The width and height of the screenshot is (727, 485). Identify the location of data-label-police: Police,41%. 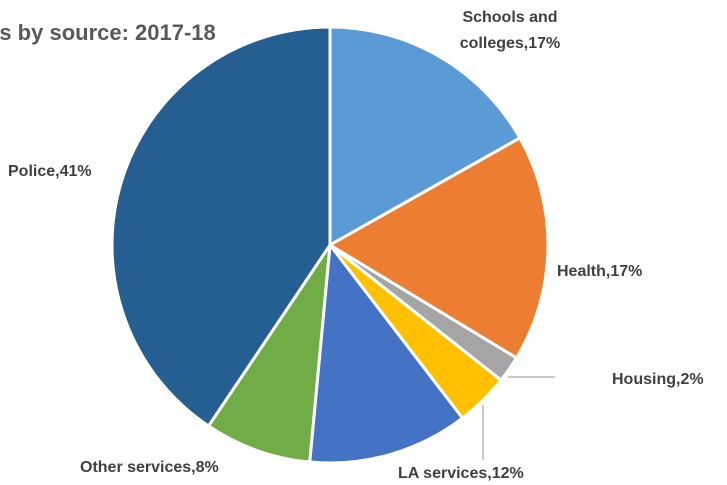
(50, 171).